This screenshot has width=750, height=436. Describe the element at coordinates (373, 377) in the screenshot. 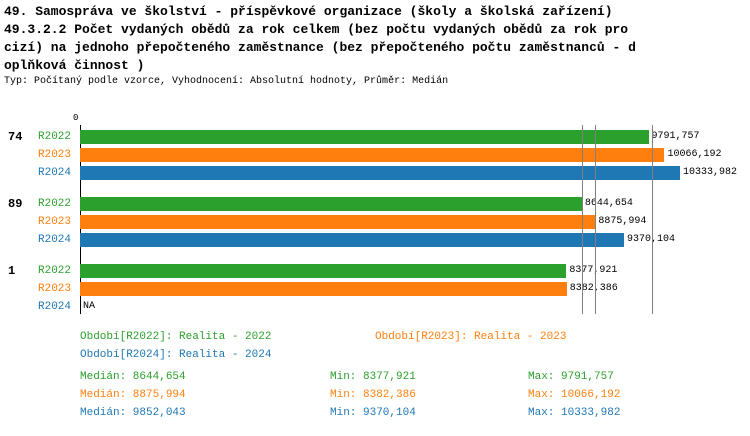

I see `legend-min-r2022: Min: 8377,921` at that location.